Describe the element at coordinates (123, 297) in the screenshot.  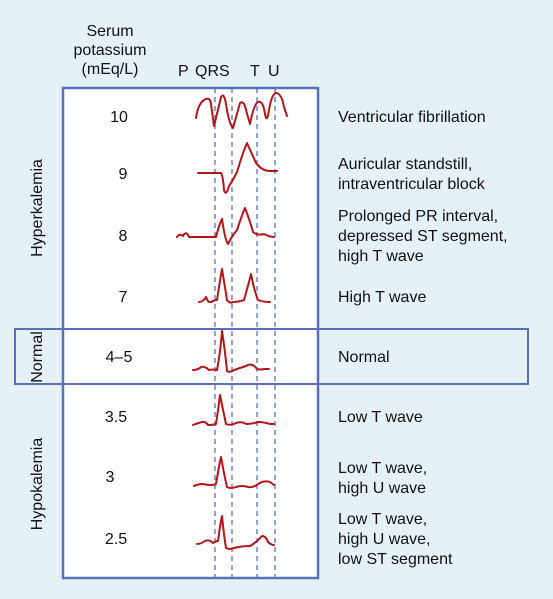
I see `level-7: 7` at that location.